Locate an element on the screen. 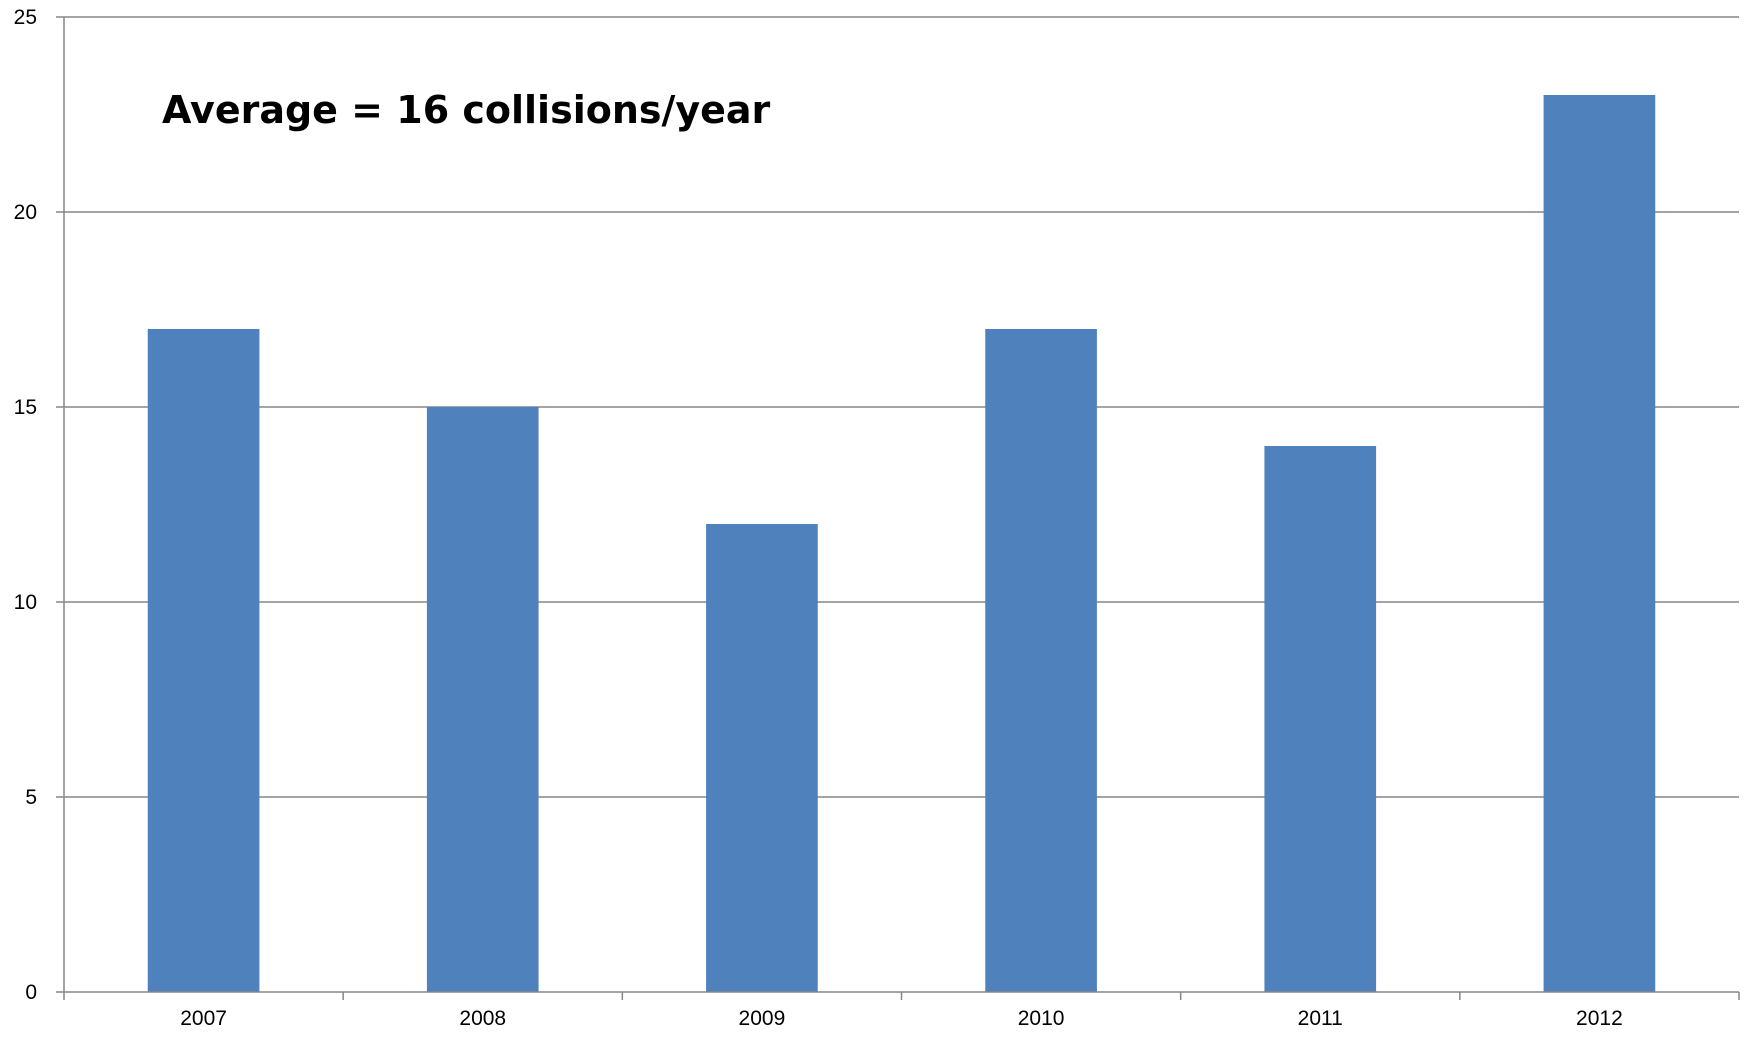  x-tick-label: 2012 is located at coordinates (1599, 1018).